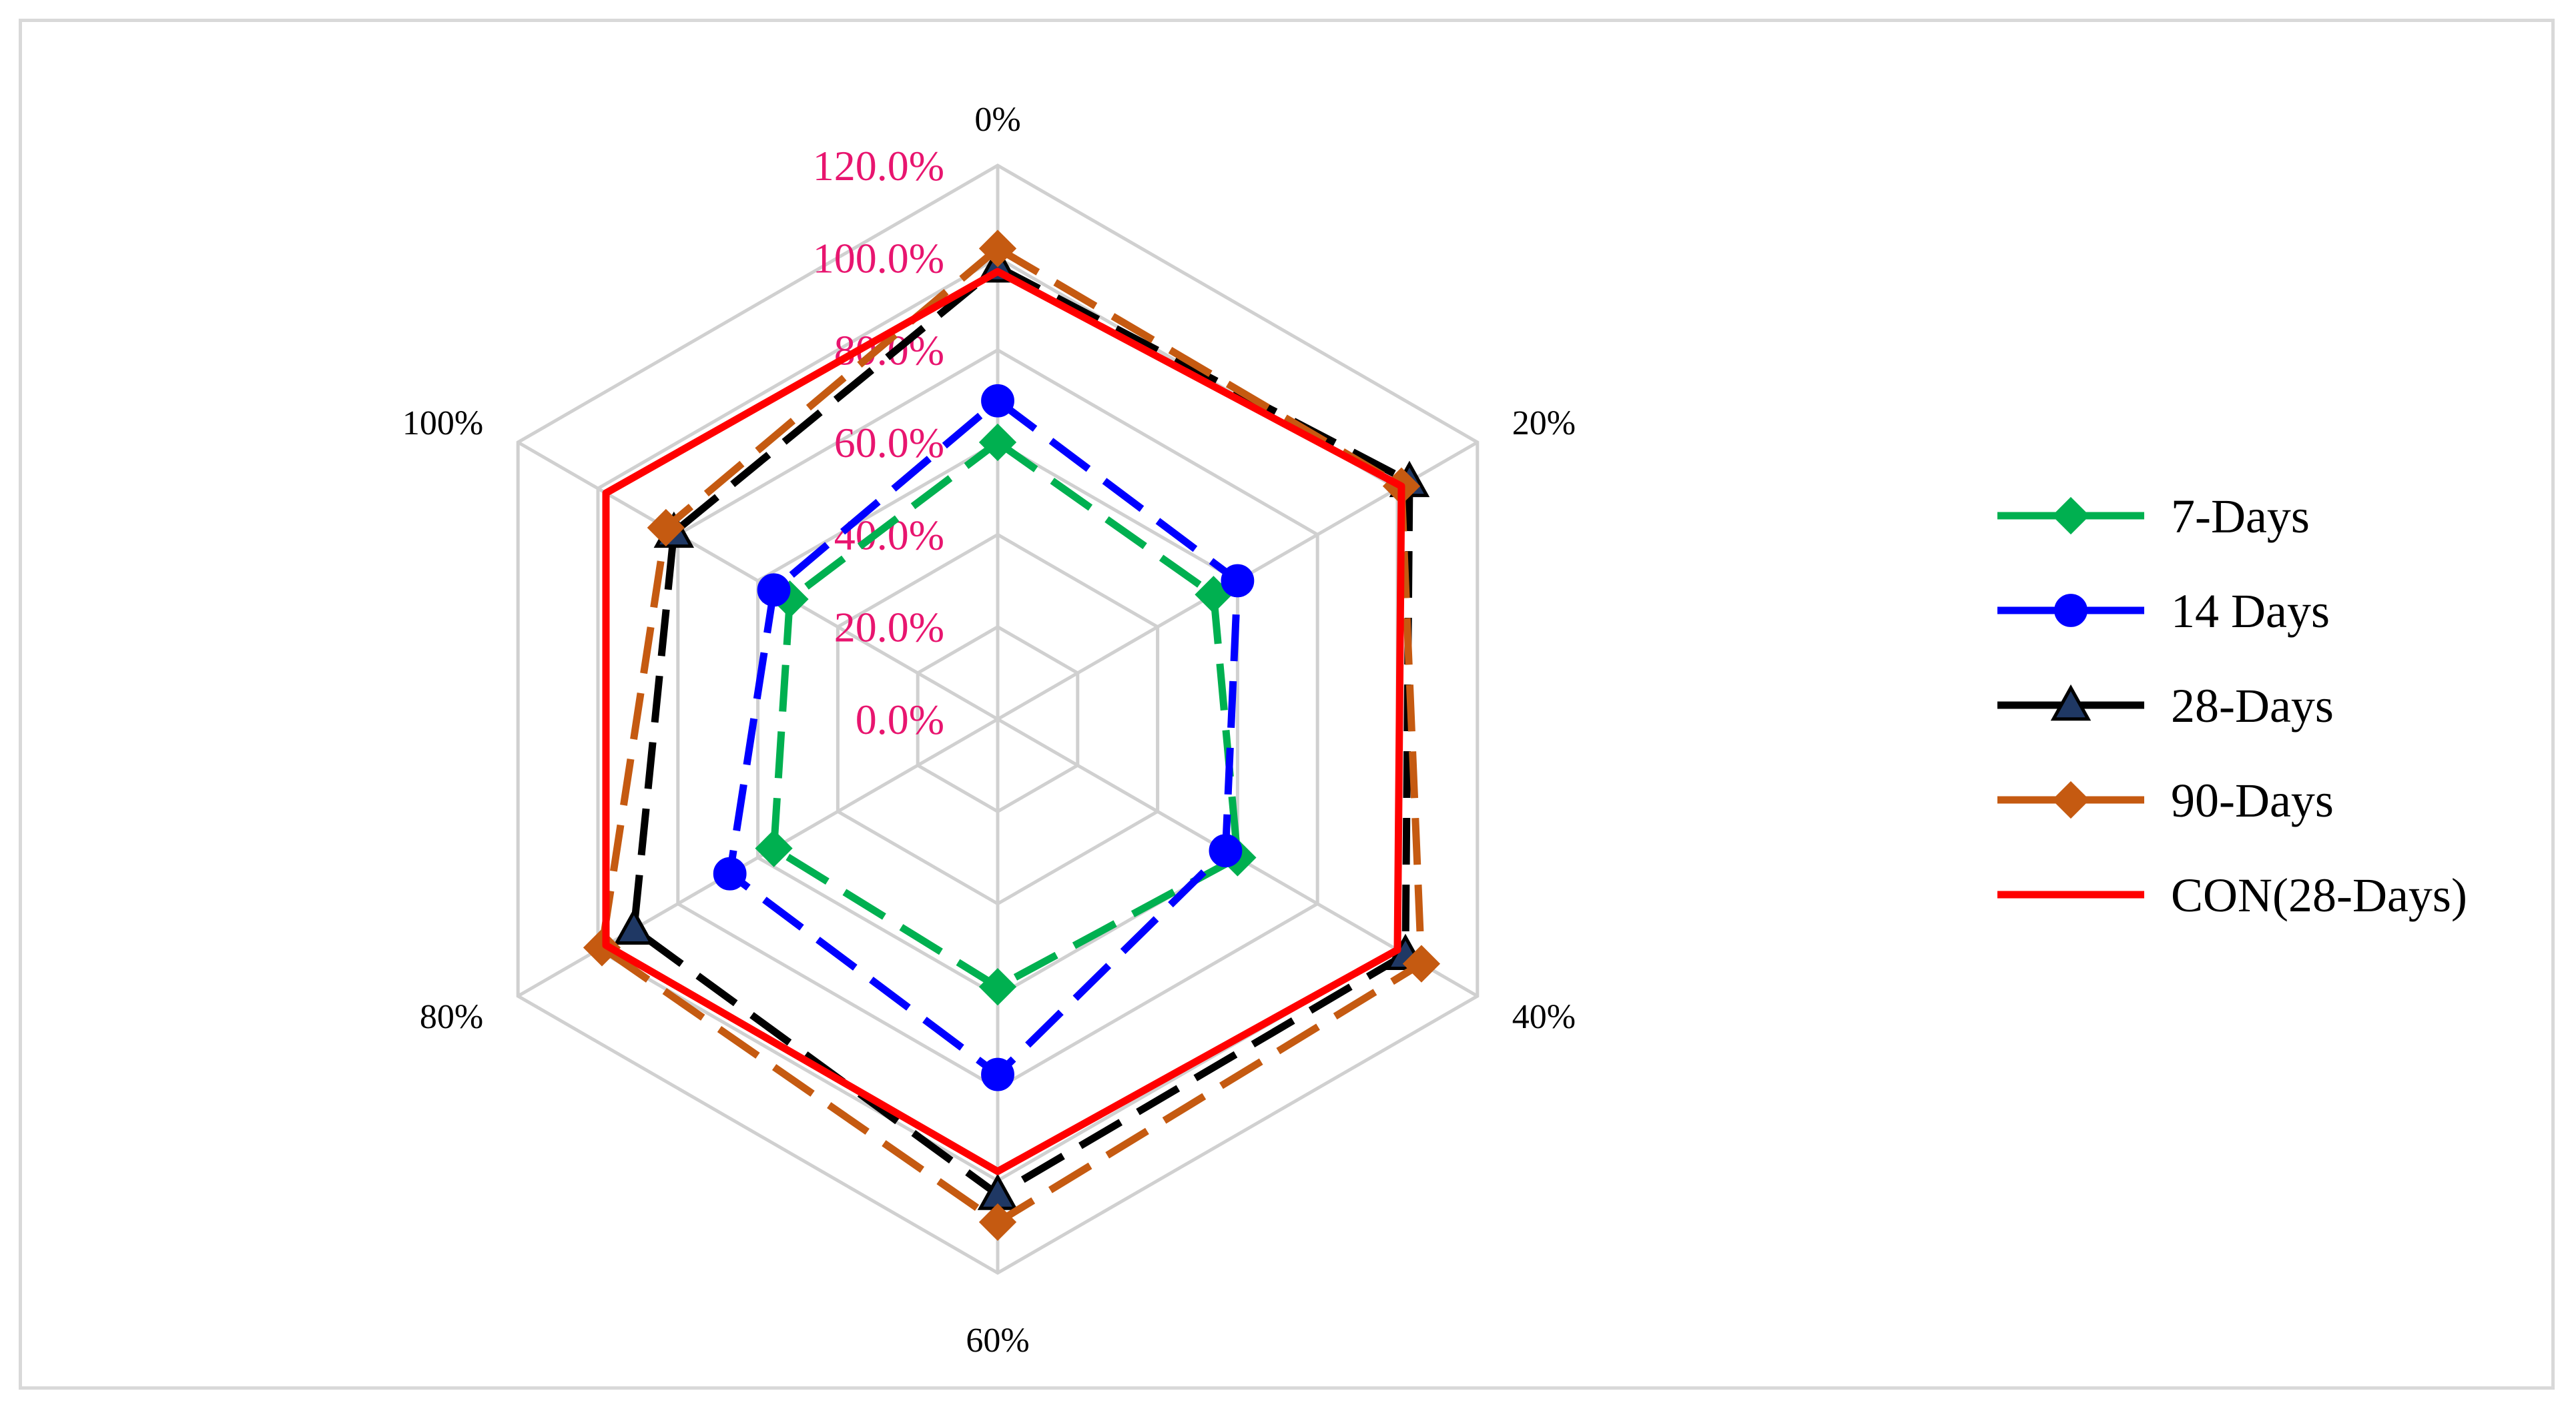 This screenshot has height=1411, width=2576. What do you see at coordinates (2252, 706) in the screenshot?
I see `legend-label: 28-Days` at bounding box center [2252, 706].